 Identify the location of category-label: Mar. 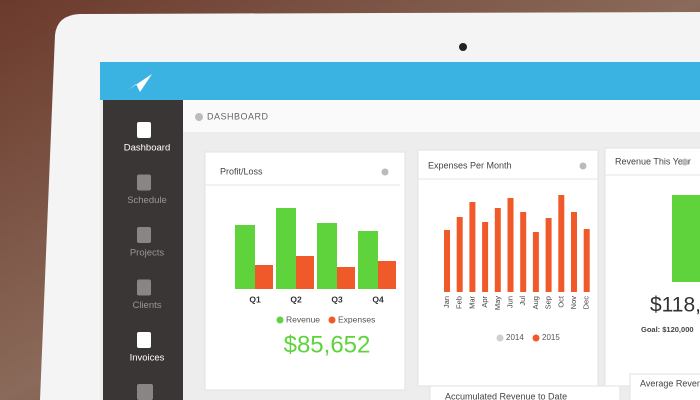
(471, 302).